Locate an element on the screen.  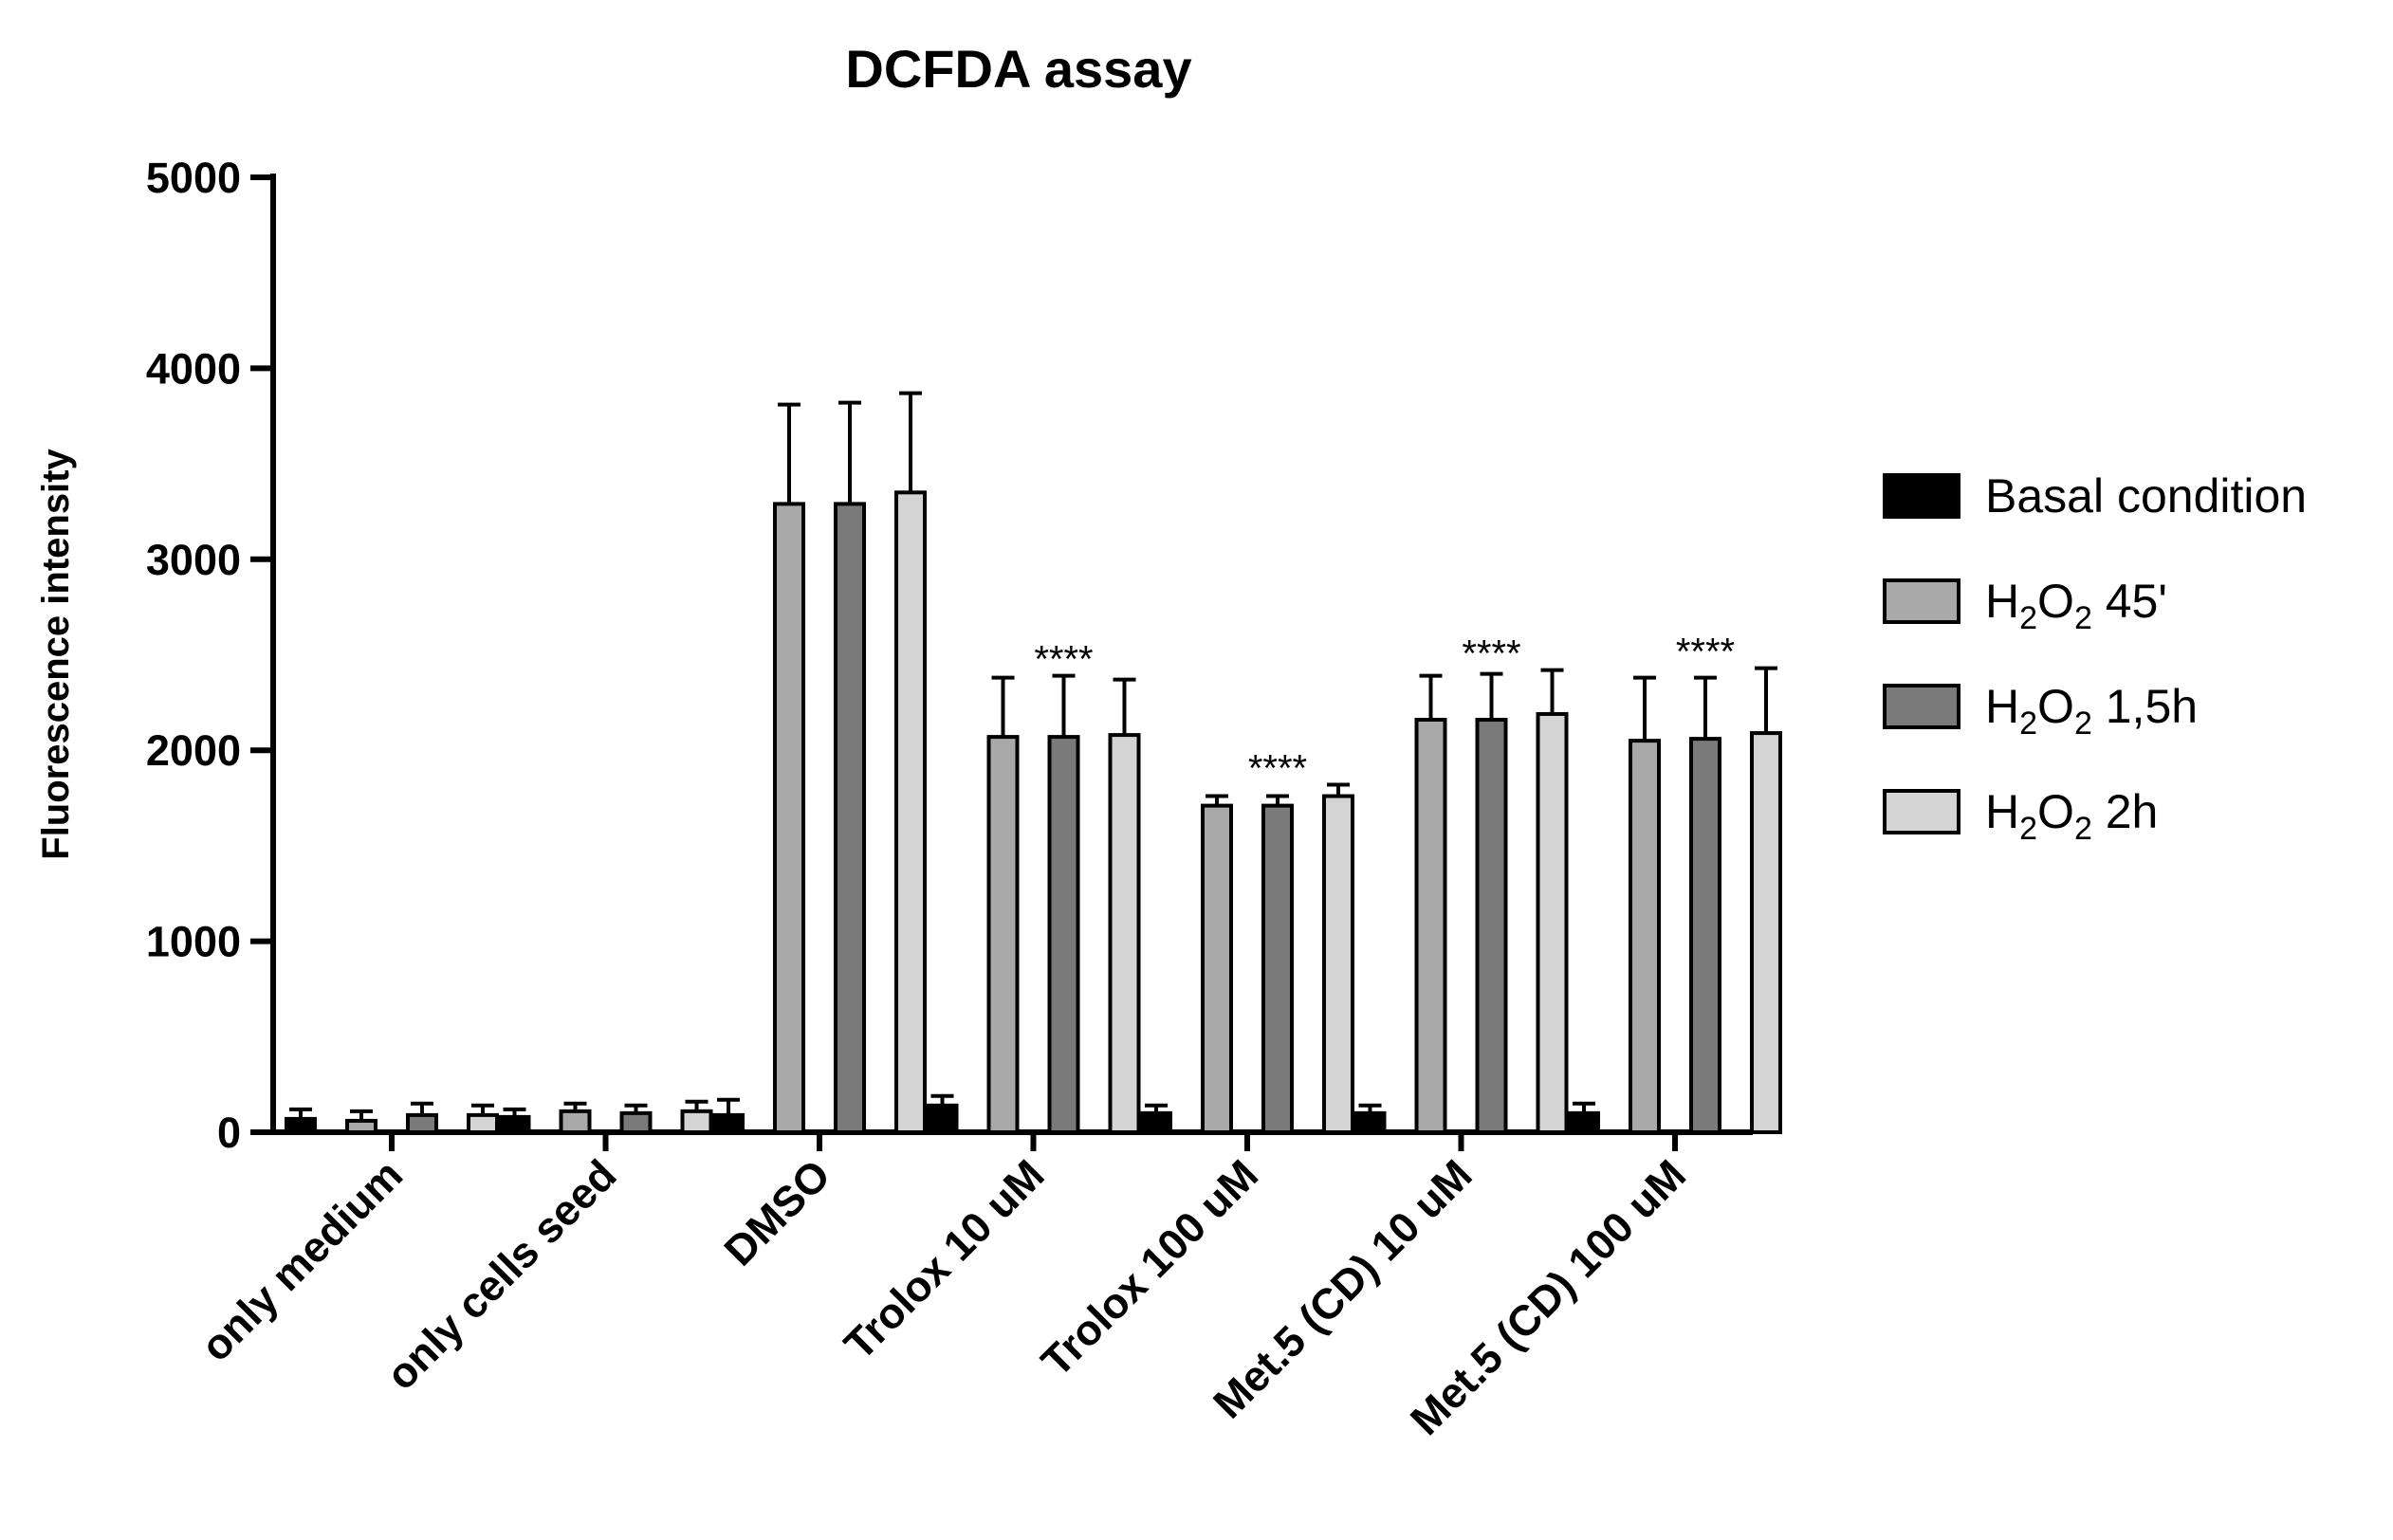
y-axis-label: Fluorescence intensity is located at coordinates (56, 654).